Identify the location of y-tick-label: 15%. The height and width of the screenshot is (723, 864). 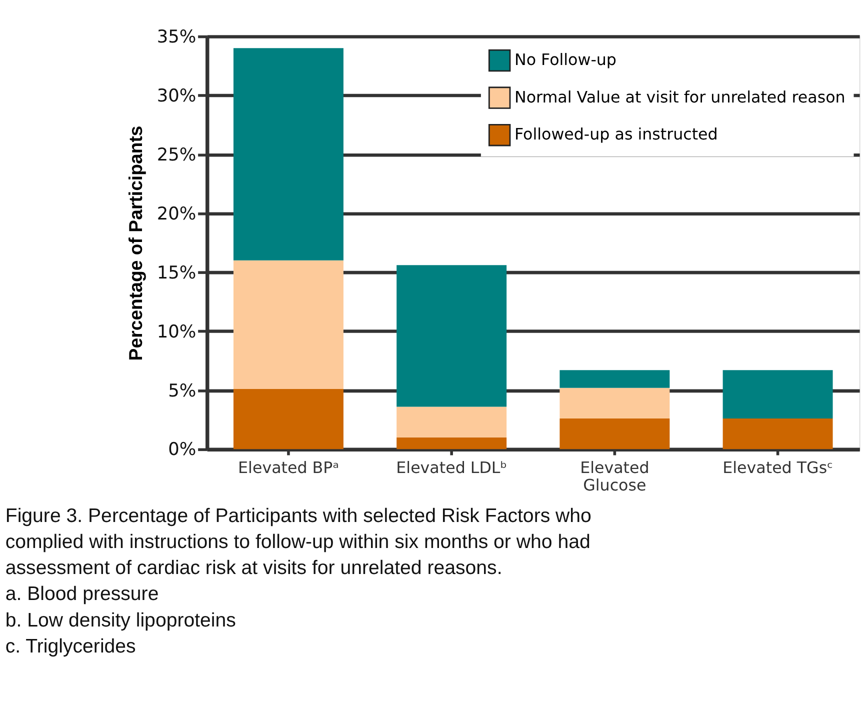
(176, 273).